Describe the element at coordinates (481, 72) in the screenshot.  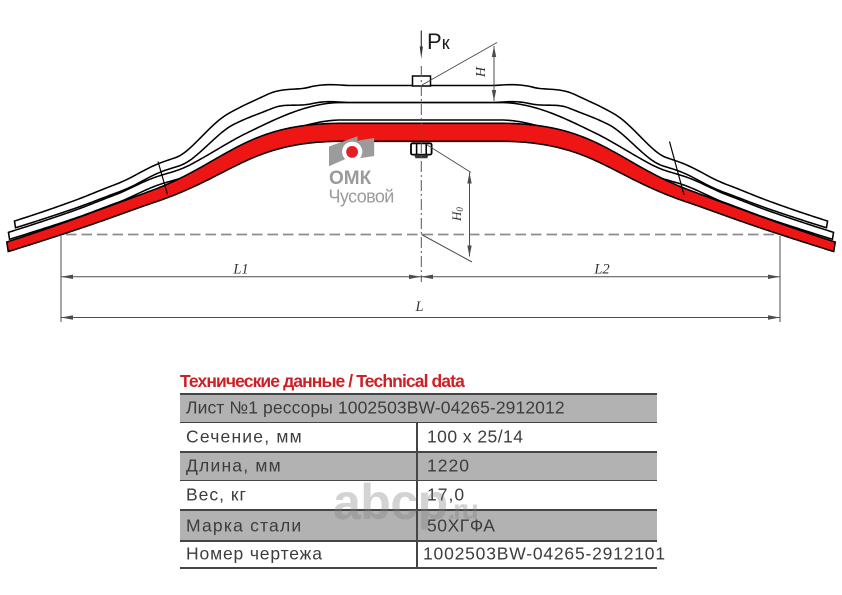
I see `svg-text: H` at that location.